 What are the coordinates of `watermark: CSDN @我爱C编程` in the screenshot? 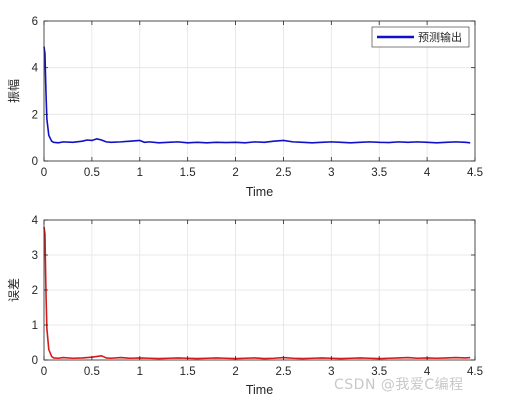 It's located at (399, 385).